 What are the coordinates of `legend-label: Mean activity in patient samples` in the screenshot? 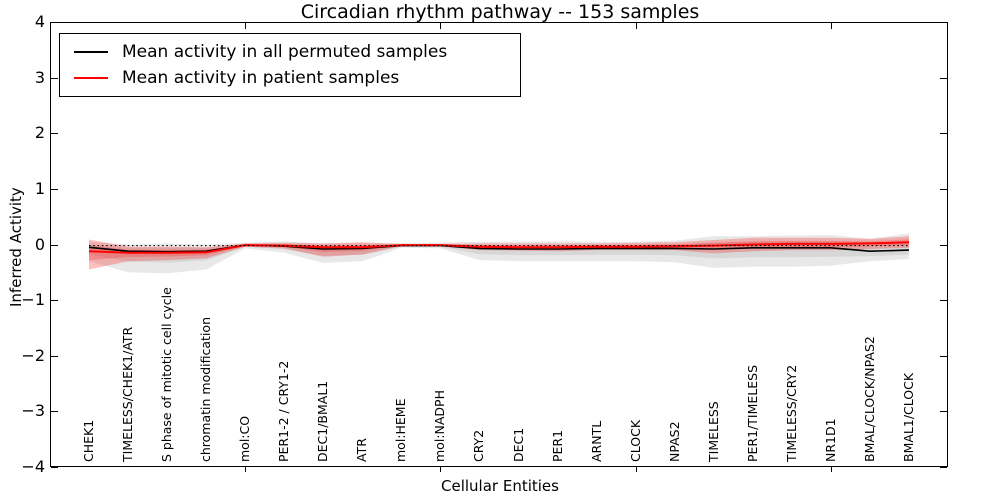 It's located at (261, 78).